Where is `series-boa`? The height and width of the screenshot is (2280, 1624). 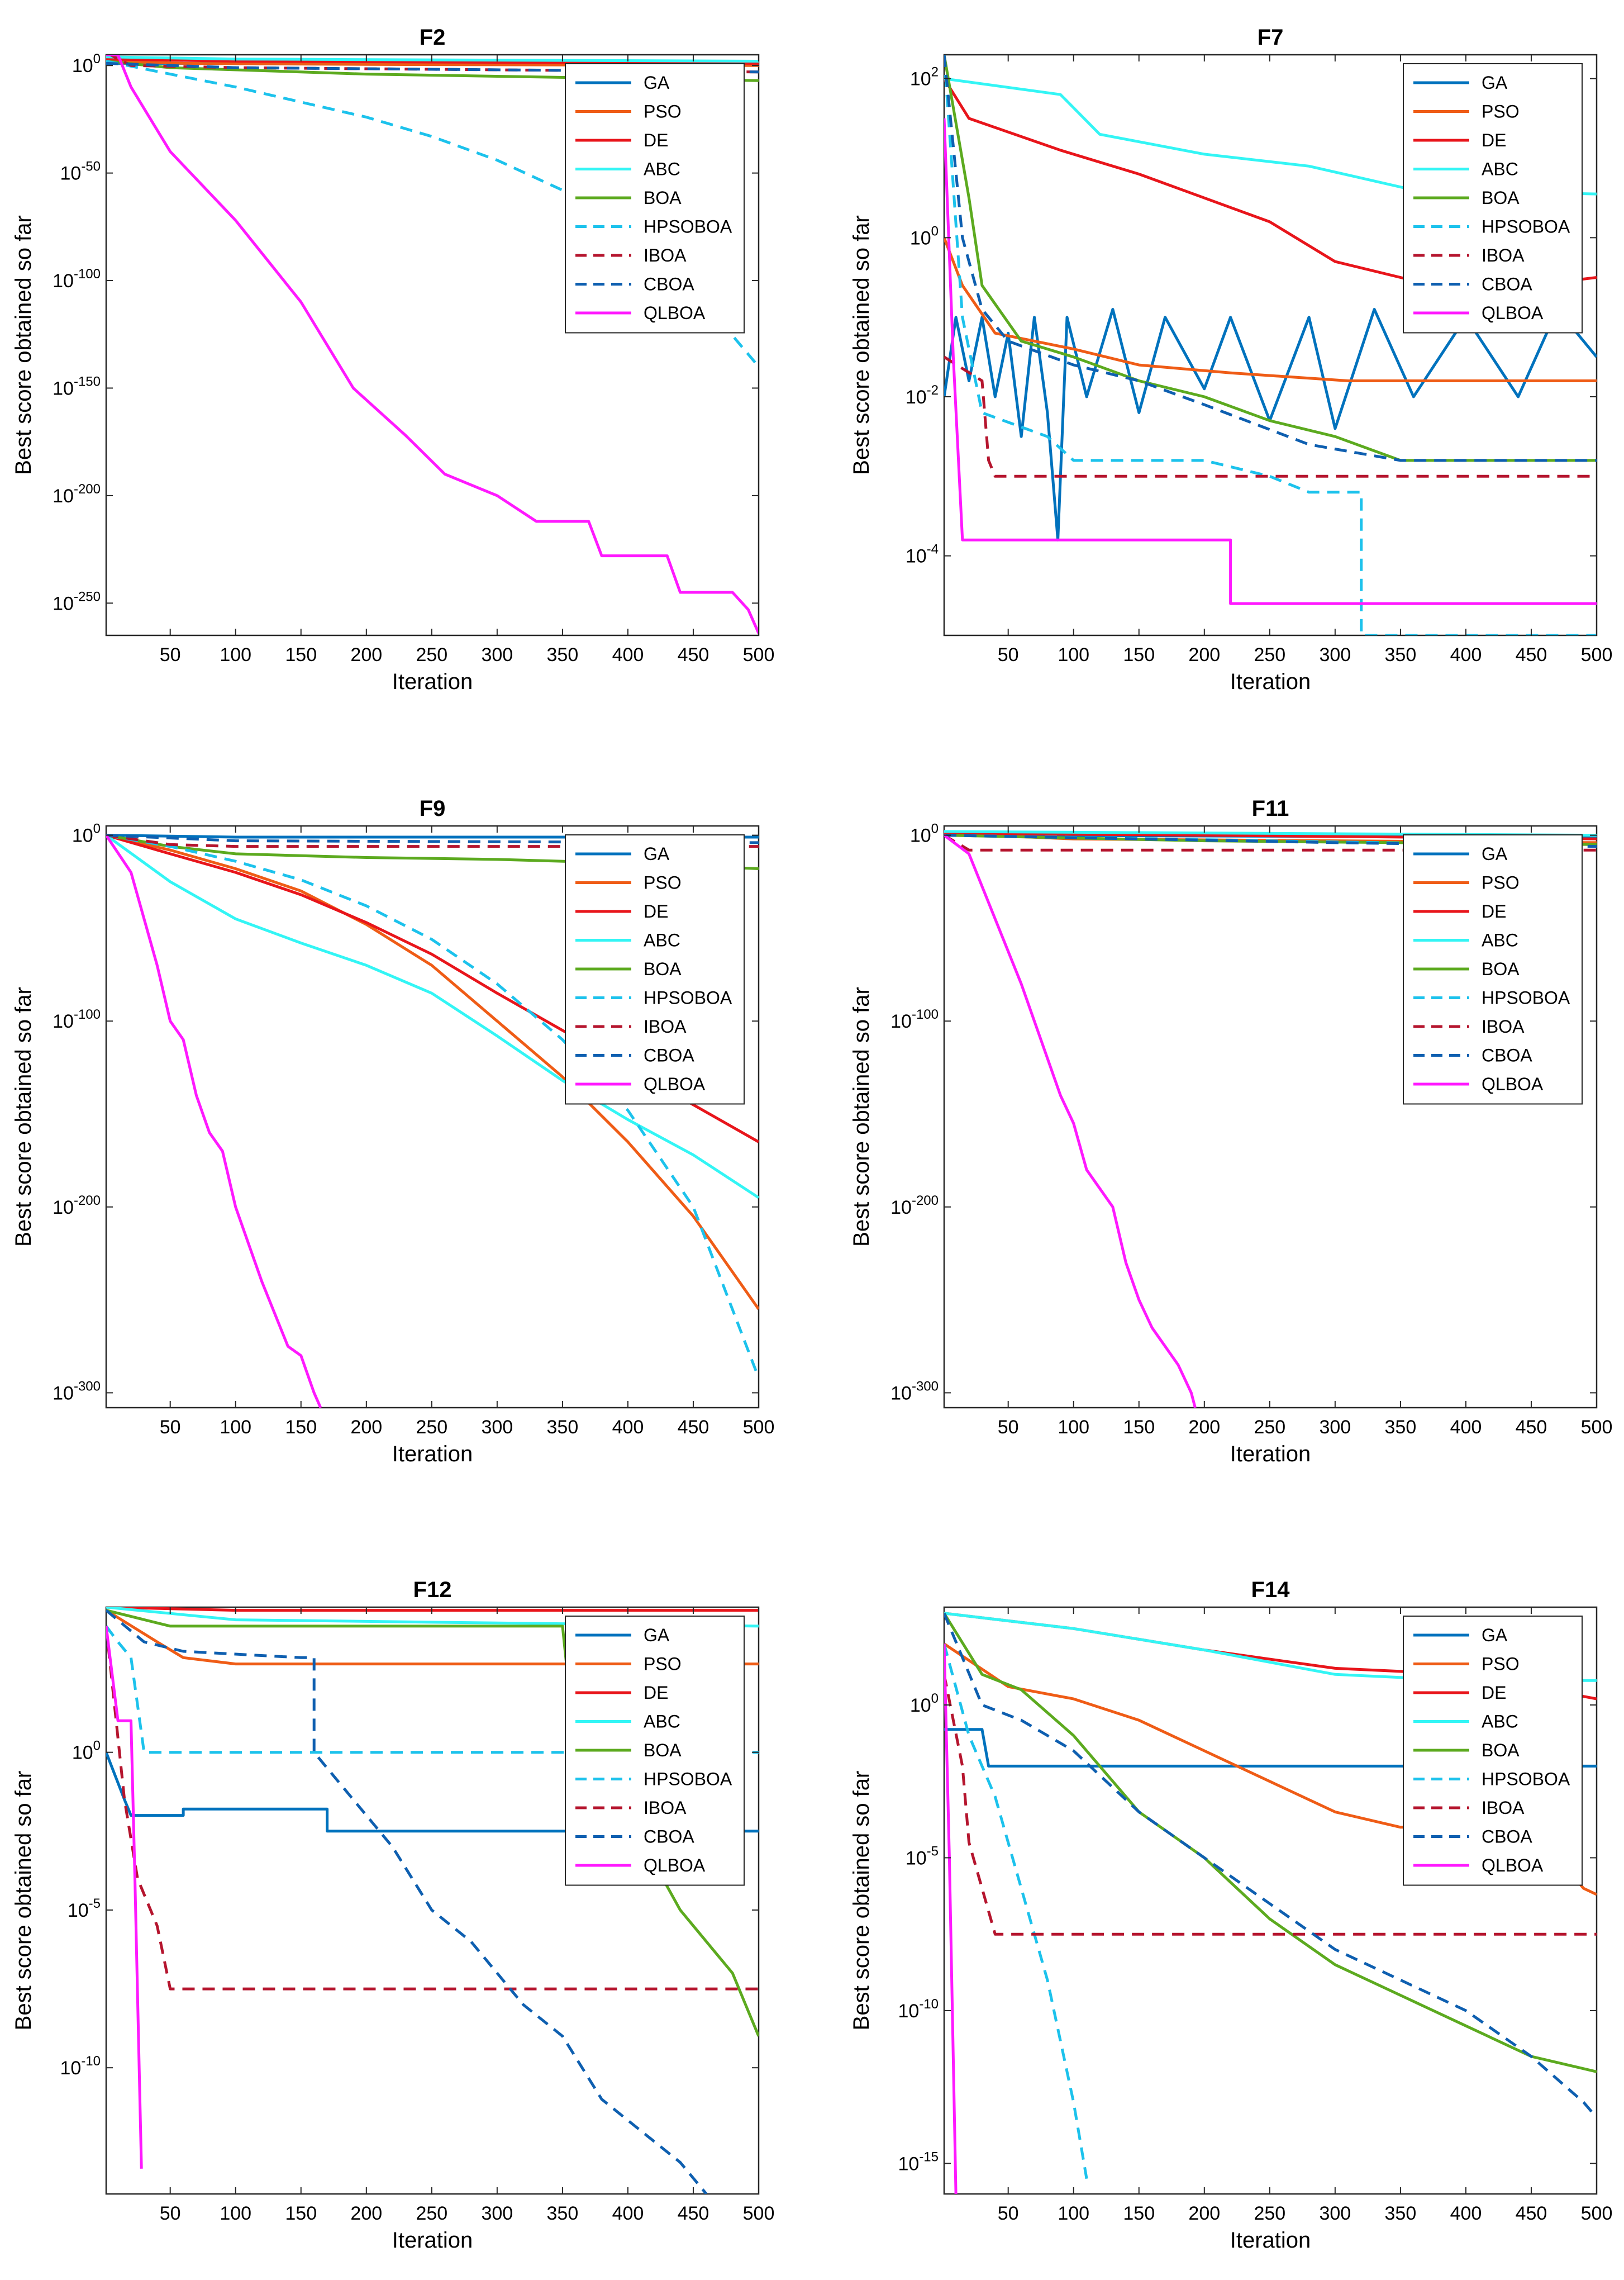
series-boa is located at coordinates (1270, 258).